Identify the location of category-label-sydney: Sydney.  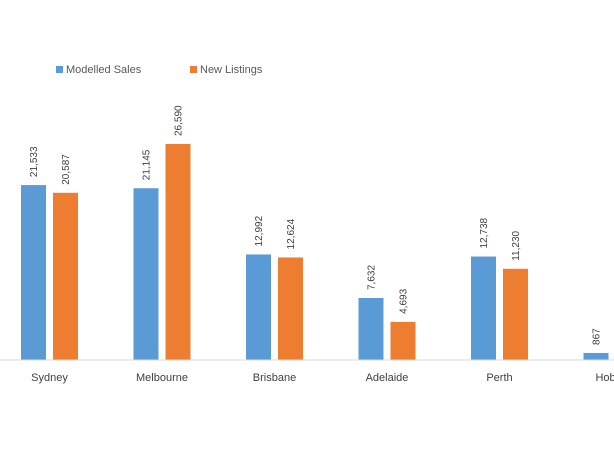
(49, 378).